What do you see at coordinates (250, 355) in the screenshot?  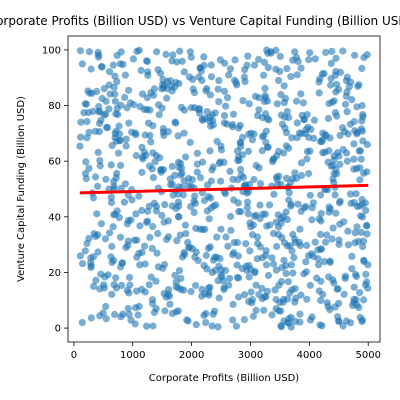 I see `x-tick-label: 3000` at bounding box center [250, 355].